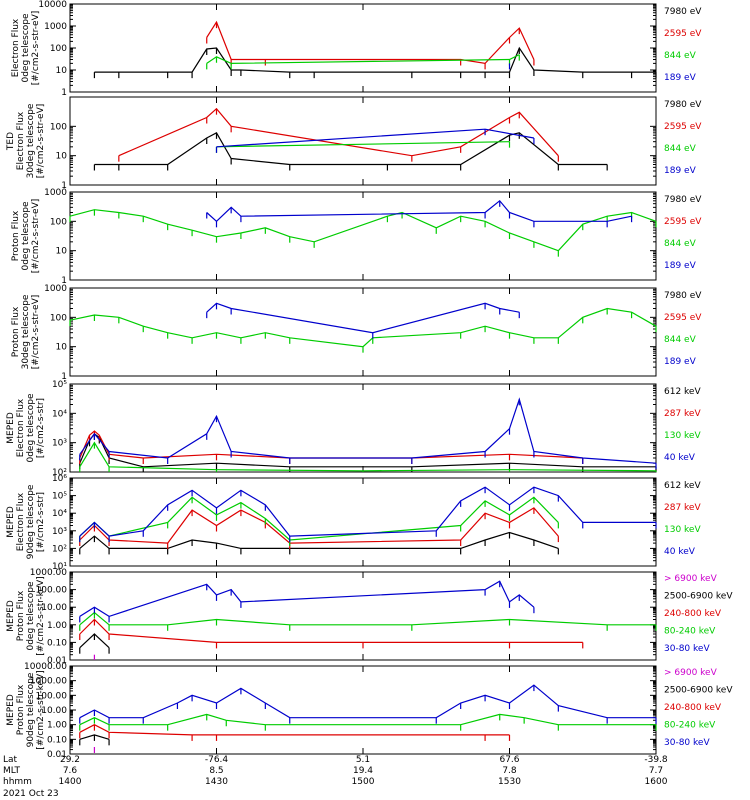  What do you see at coordinates (363, 760) in the screenshot?
I see `x-tick-label-lat: 5.1` at bounding box center [363, 760].